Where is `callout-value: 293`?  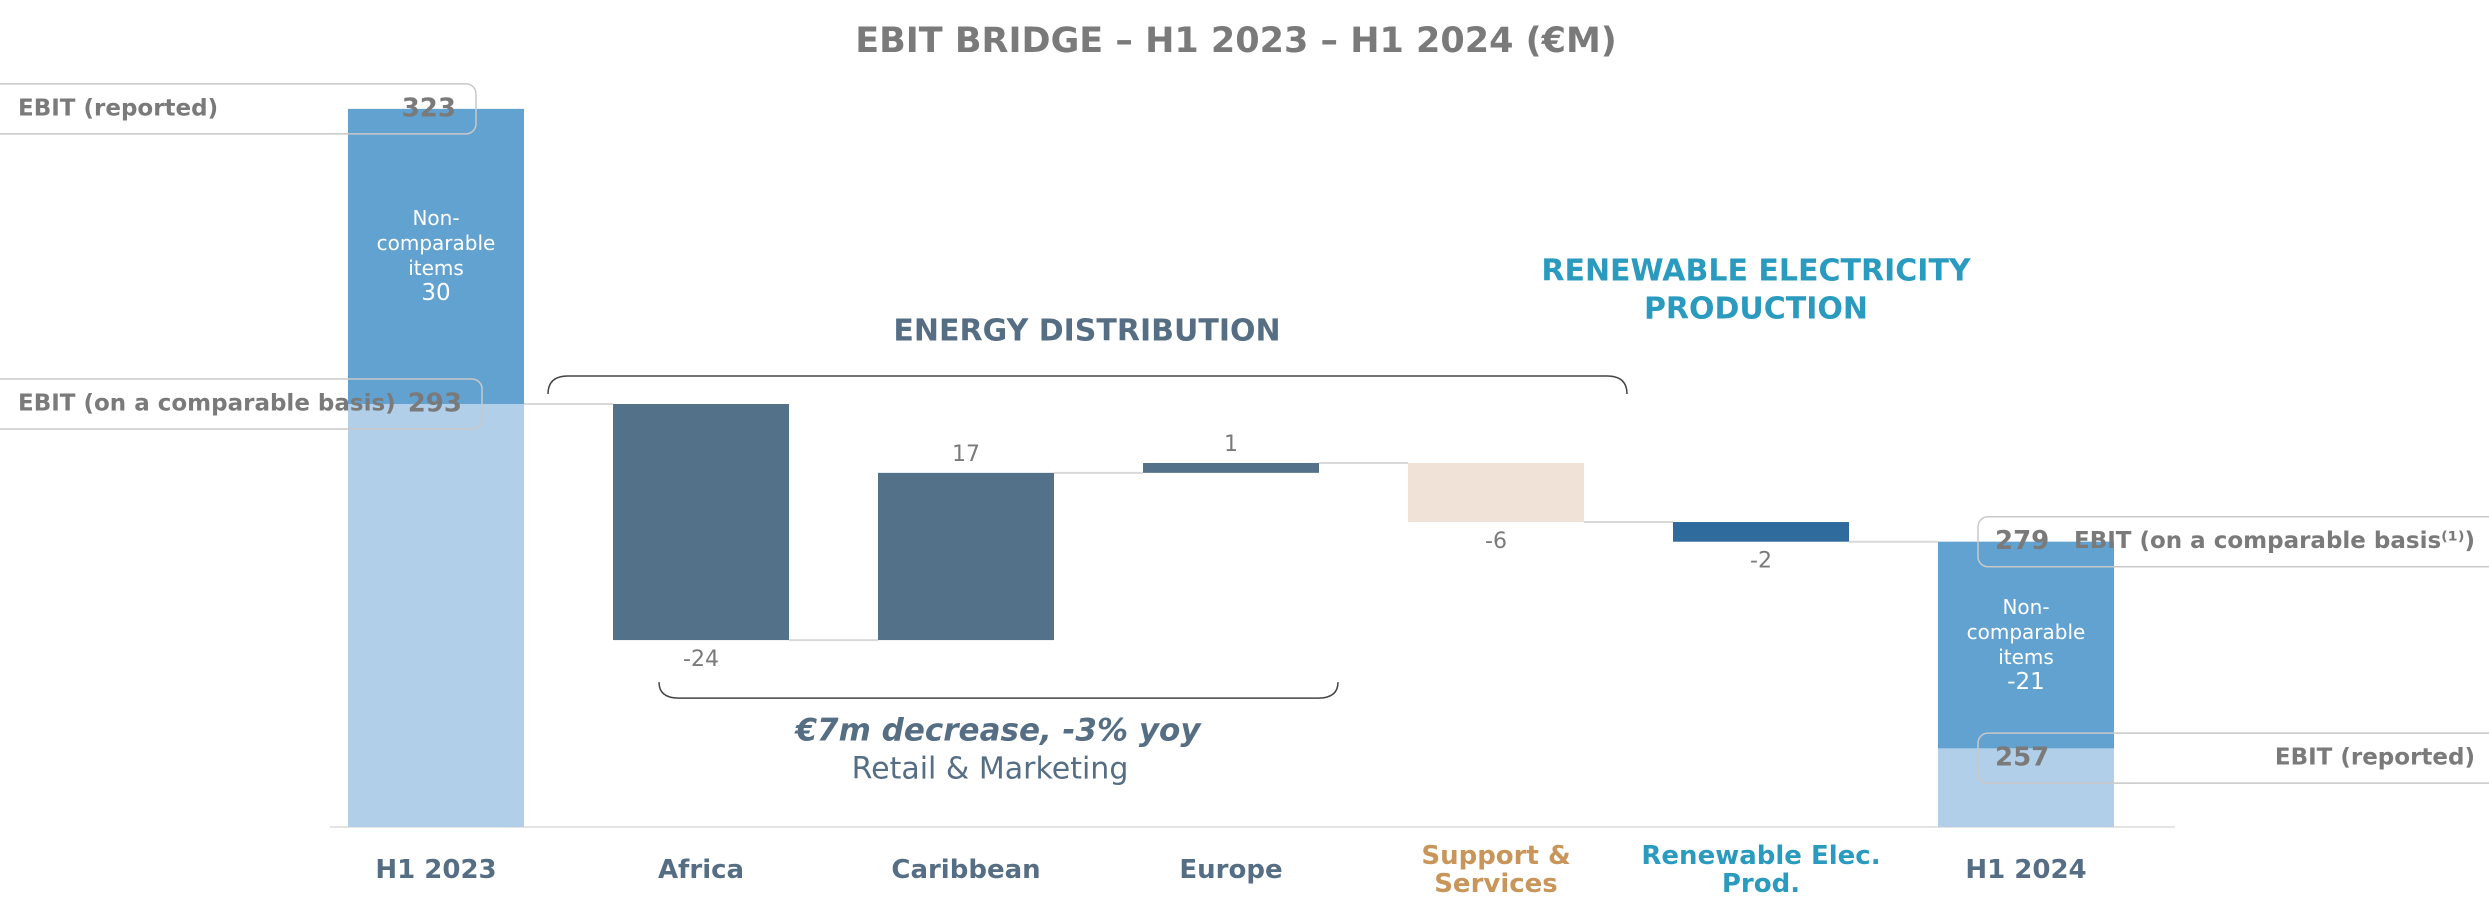
callout-value: 293 is located at coordinates (435, 403).